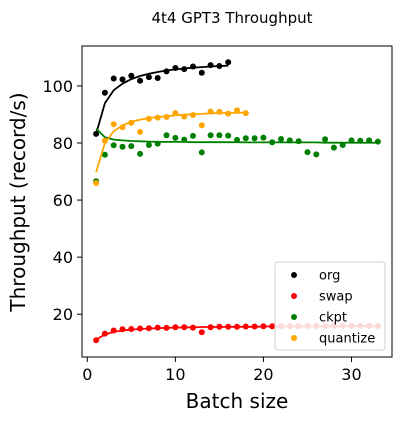  What do you see at coordinates (87, 374) in the screenshot?
I see `x-tick-label: 0` at bounding box center [87, 374].